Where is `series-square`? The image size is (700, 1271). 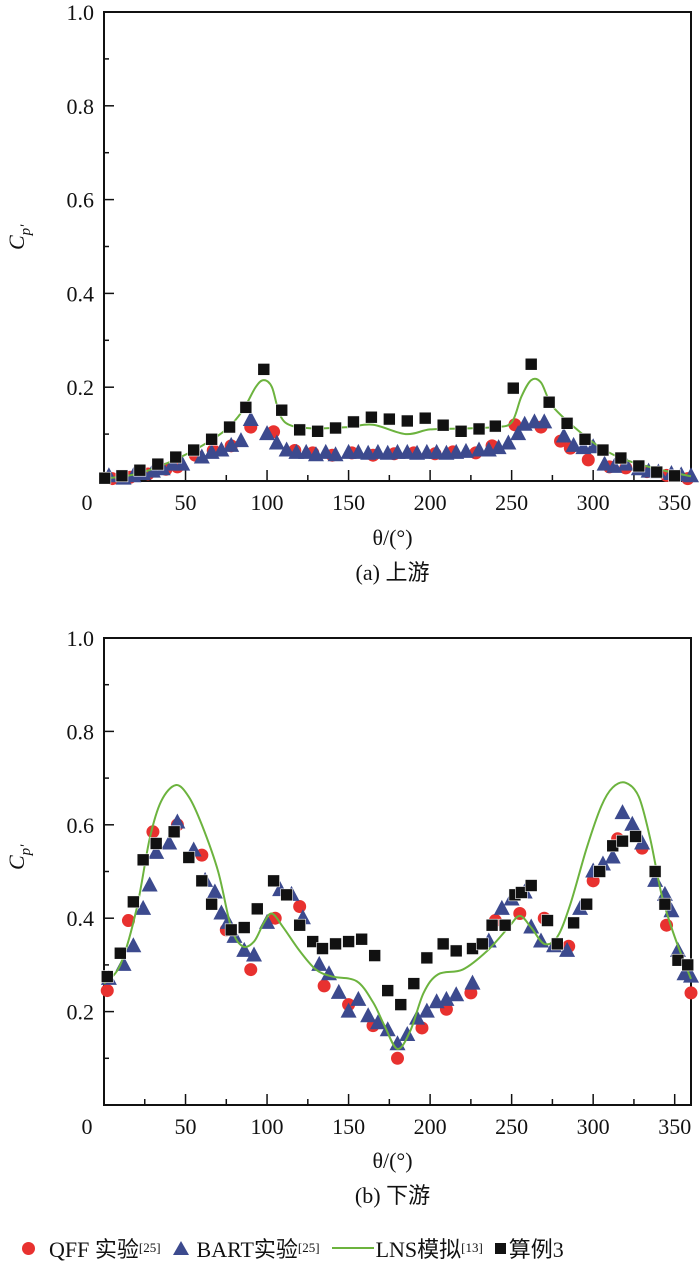
series-square is located at coordinates (397, 918).